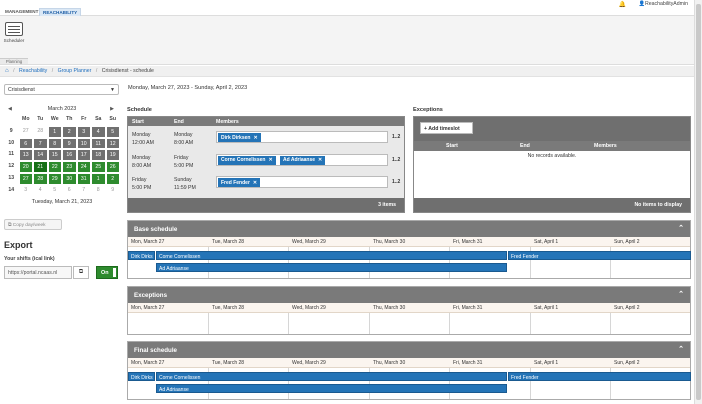 Image resolution: width=702 pixels, height=404 pixels. What do you see at coordinates (228, 363) in the screenshot?
I see `day-header: Tue, March 28` at bounding box center [228, 363].